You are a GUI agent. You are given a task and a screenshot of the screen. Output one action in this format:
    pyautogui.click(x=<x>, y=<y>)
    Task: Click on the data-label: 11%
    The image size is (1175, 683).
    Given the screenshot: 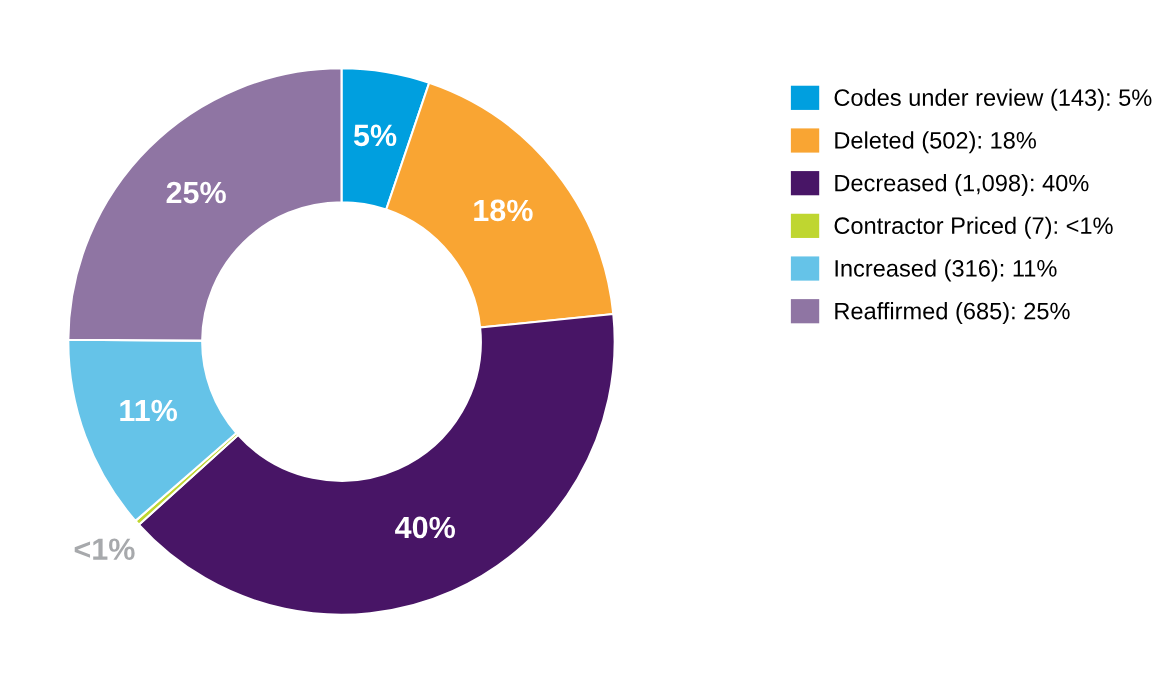 What is the action you would take?
    pyautogui.click(x=149, y=410)
    